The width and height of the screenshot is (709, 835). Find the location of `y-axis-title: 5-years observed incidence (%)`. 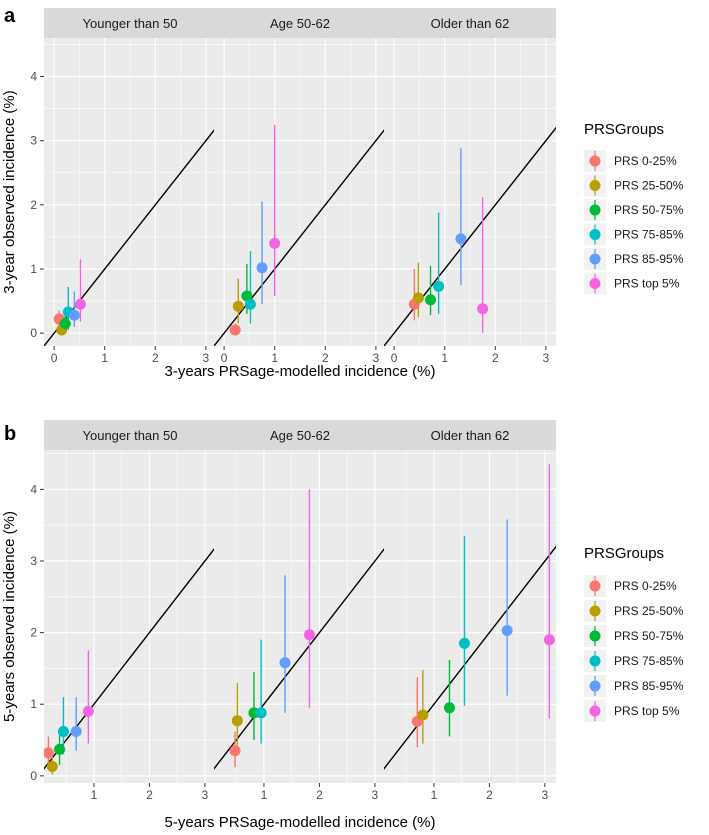

y-axis-title: 5-years observed incidence (%) is located at coordinates (9, 616).